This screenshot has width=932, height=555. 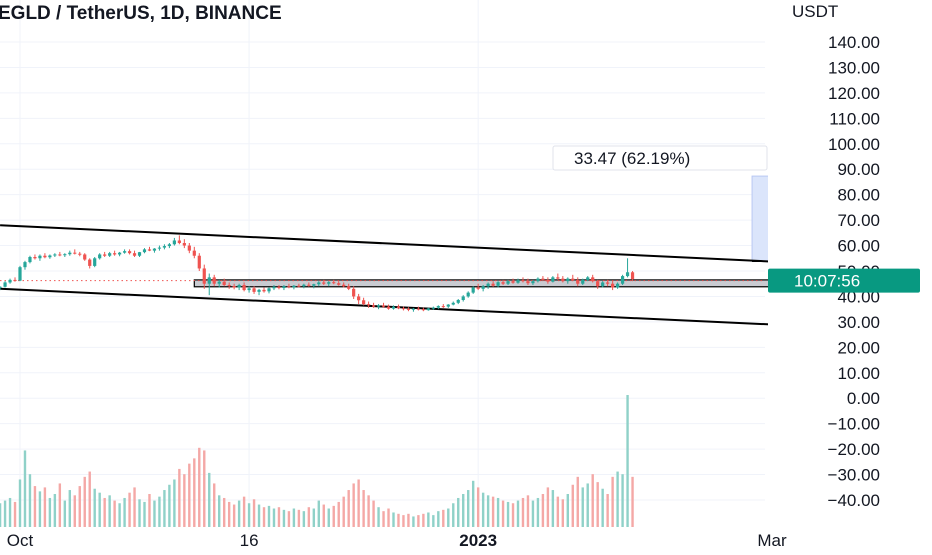 What do you see at coordinates (858, 246) in the screenshot?
I see `y-tick-label: 60.00` at bounding box center [858, 246].